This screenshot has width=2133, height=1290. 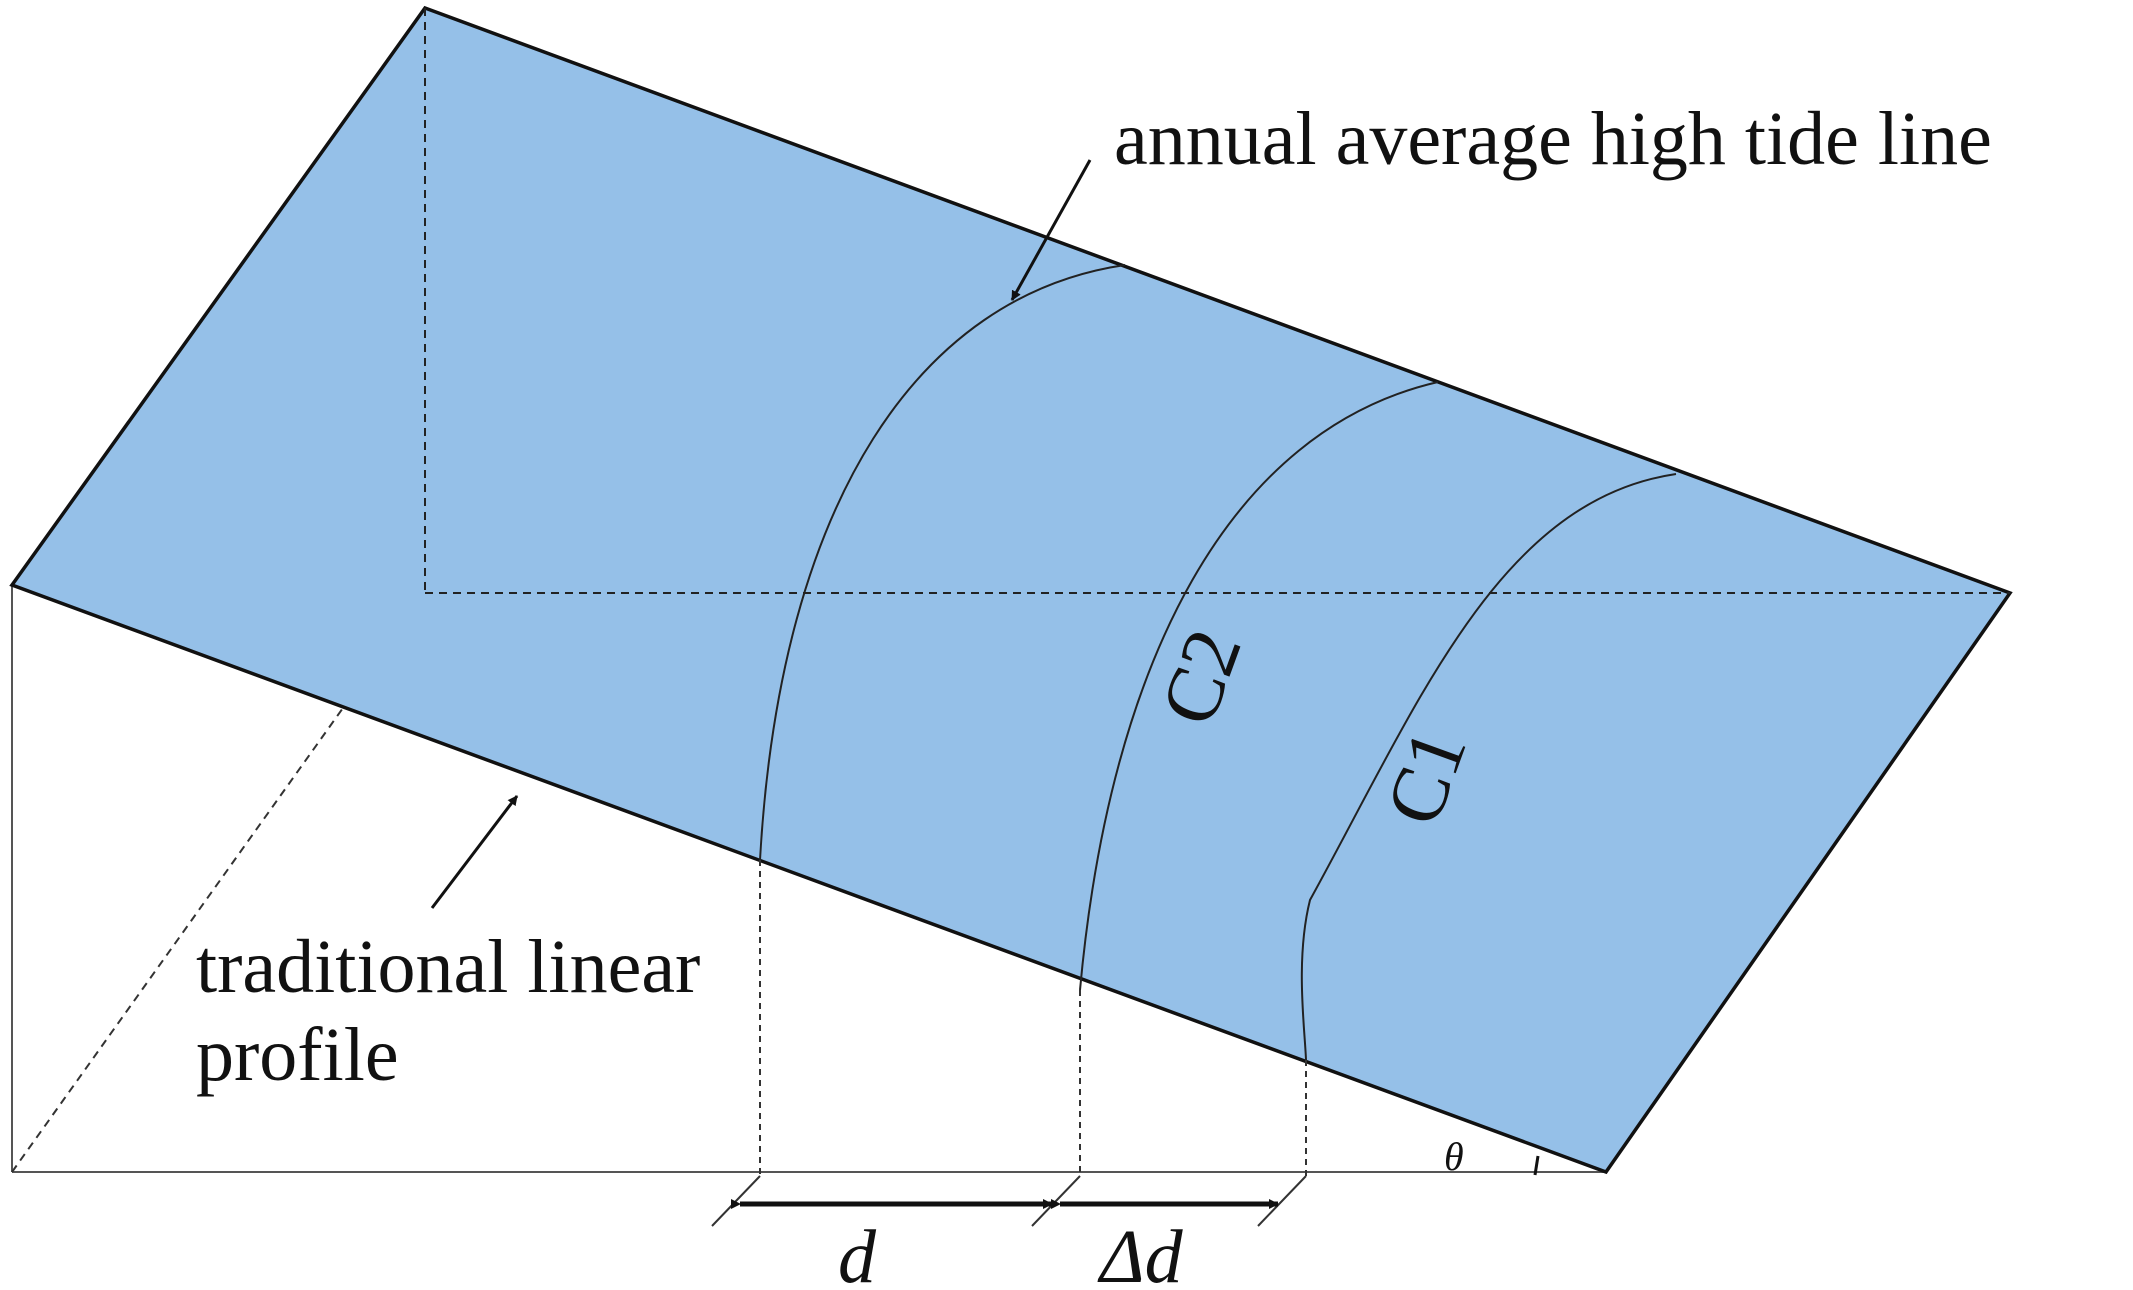 What do you see at coordinates (1259, 686) in the screenshot?
I see `curve-c2` at bounding box center [1259, 686].